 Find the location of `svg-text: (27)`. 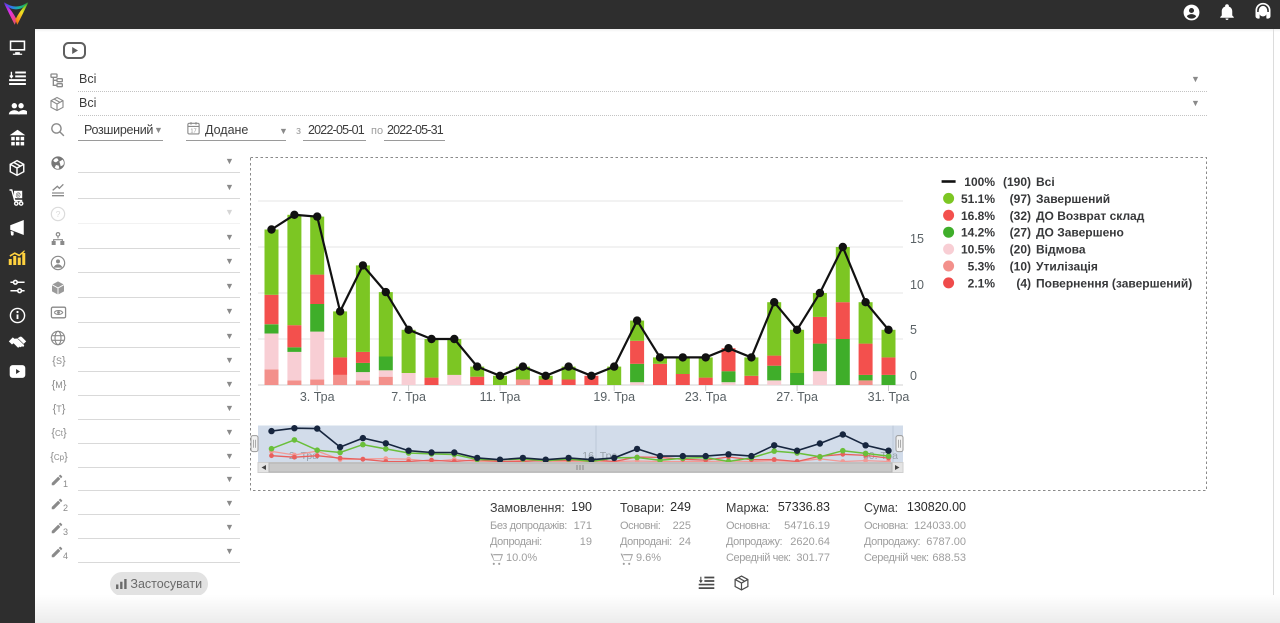

svg-text: (27) is located at coordinates (1020, 233).